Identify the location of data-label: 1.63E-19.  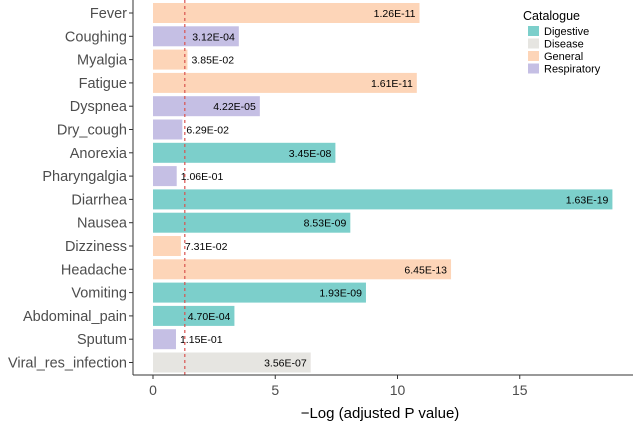
(587, 200).